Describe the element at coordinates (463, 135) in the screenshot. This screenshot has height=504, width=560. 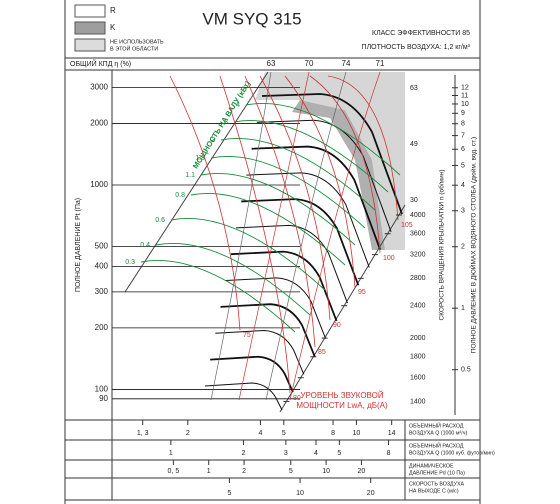
I see `y2-tick-label: 7` at that location.